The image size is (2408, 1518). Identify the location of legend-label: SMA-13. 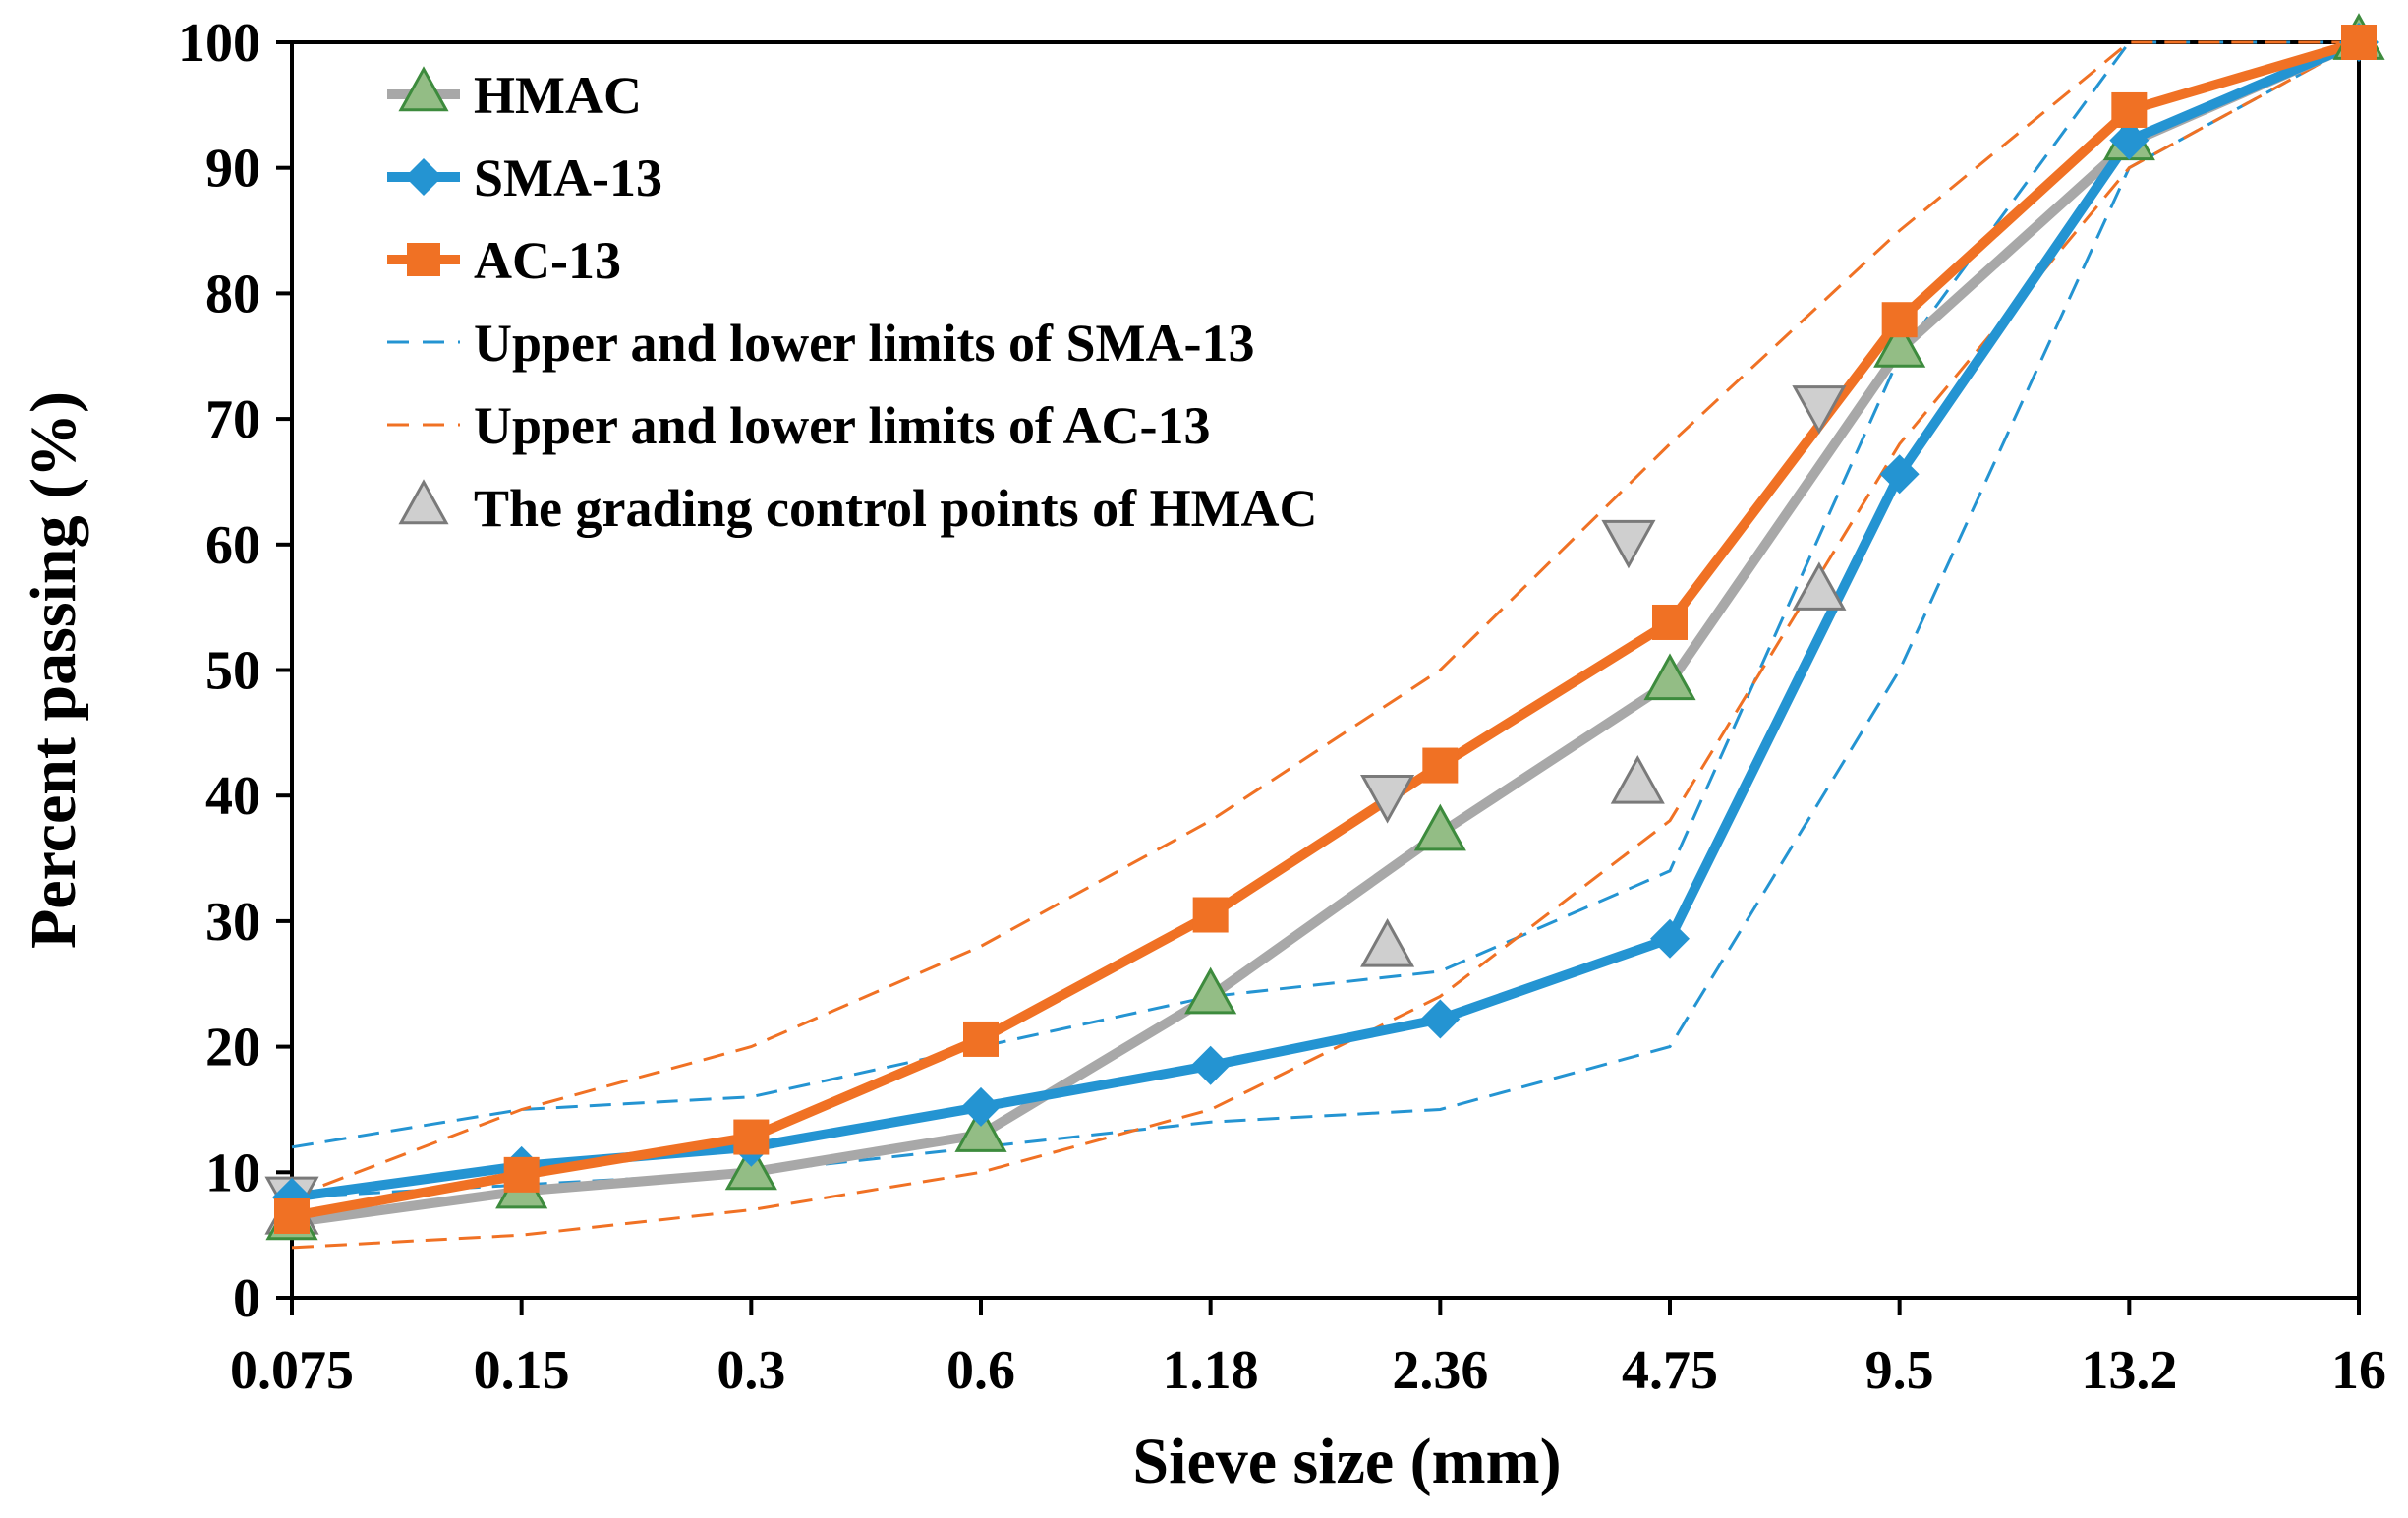
(568, 178).